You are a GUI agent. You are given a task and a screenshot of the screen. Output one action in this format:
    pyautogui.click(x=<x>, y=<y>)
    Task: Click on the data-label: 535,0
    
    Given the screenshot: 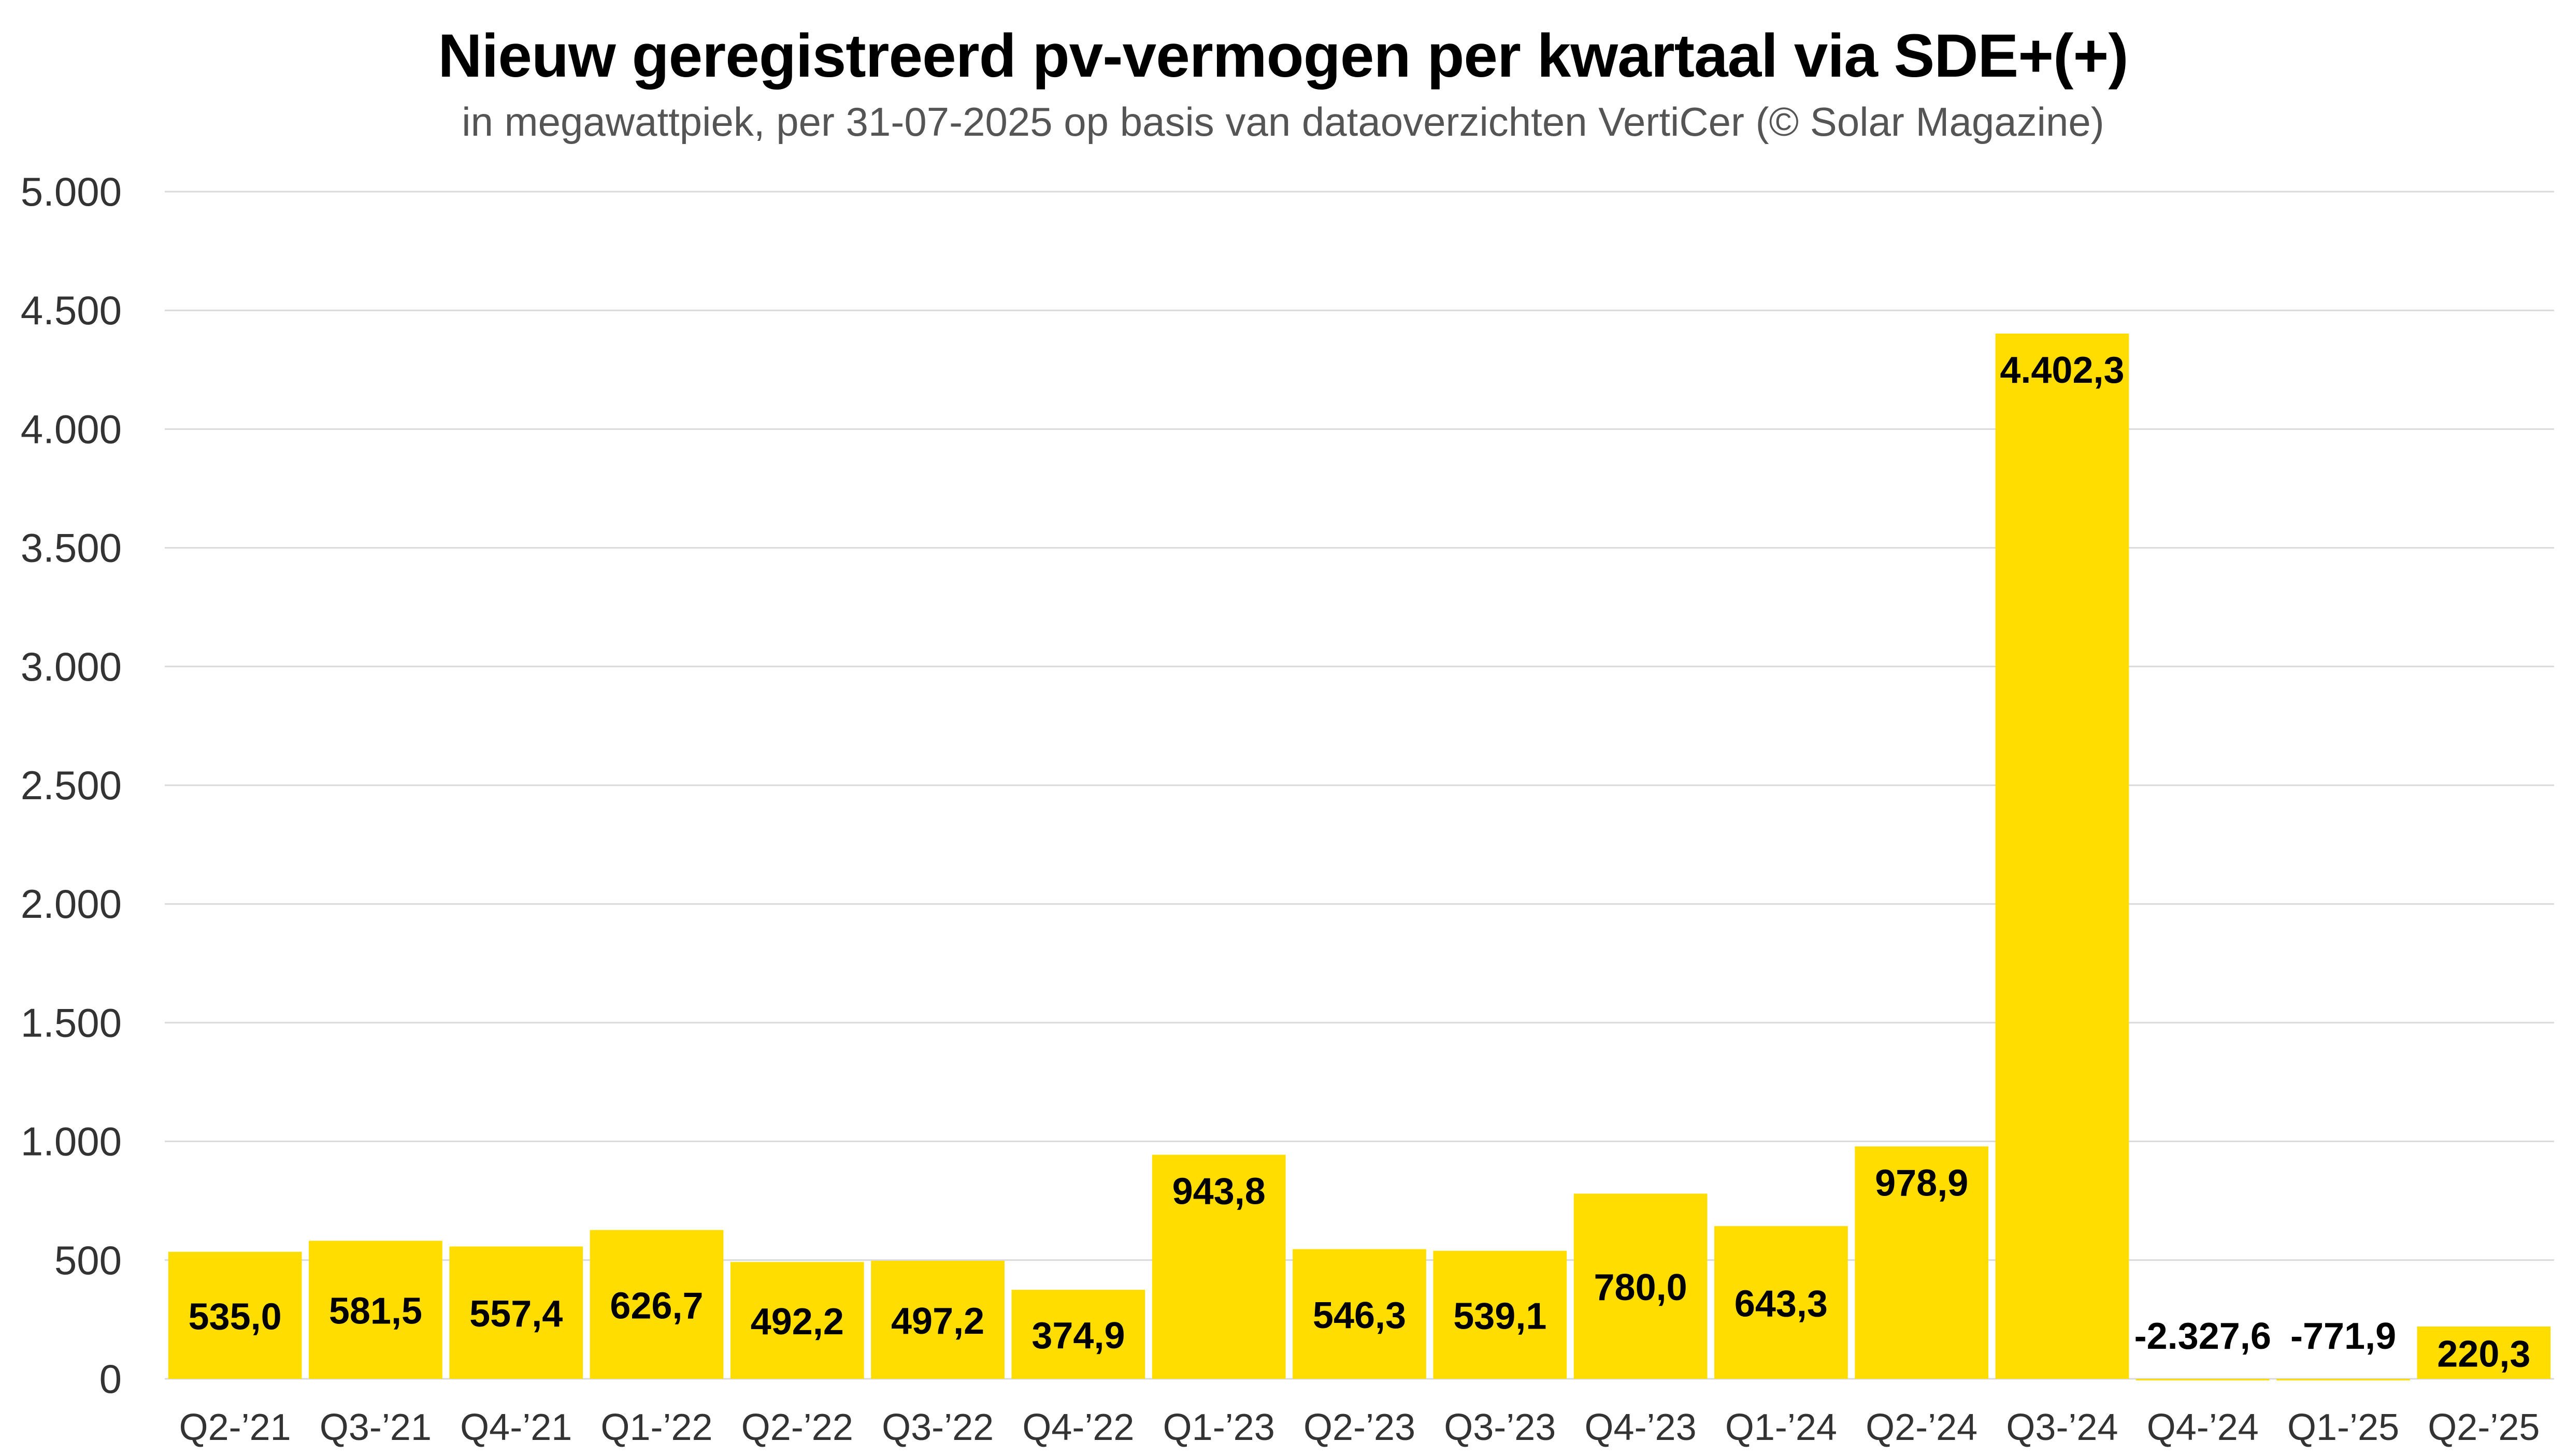 What is the action you would take?
    pyautogui.click(x=235, y=1316)
    